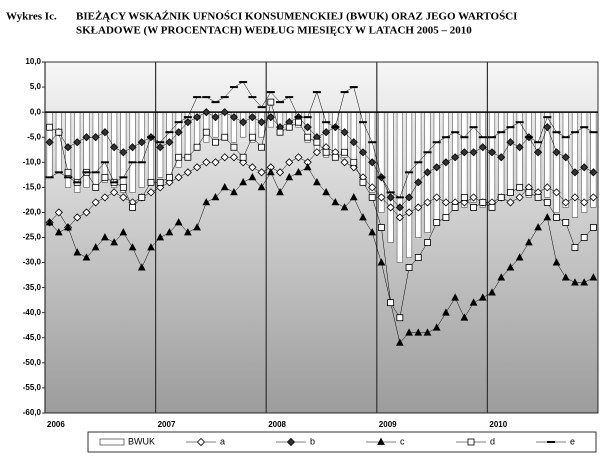 The width and height of the screenshot is (600, 472). What do you see at coordinates (312, 441) in the screenshot?
I see `legend-label: b` at bounding box center [312, 441].